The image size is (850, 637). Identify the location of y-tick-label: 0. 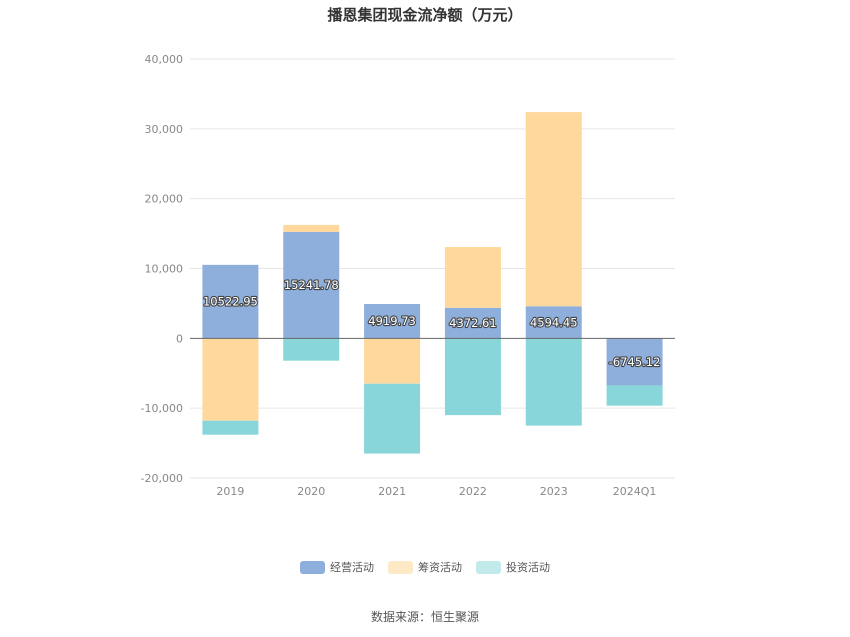
(179, 338).